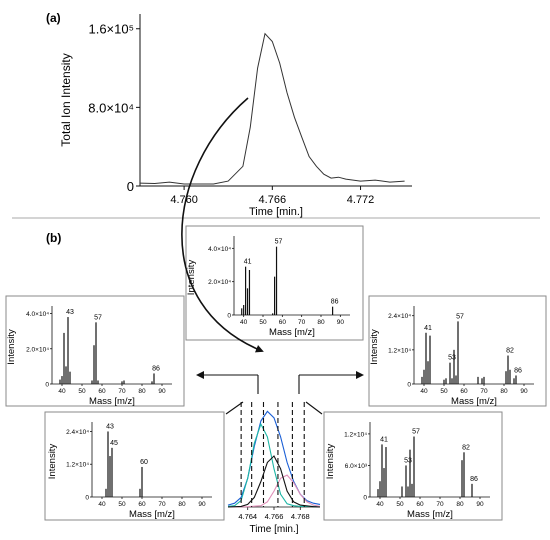 This screenshot has height=540, width=550. Describe the element at coordinates (53, 238) in the screenshot. I see `panel-label-b: (b)` at that location.